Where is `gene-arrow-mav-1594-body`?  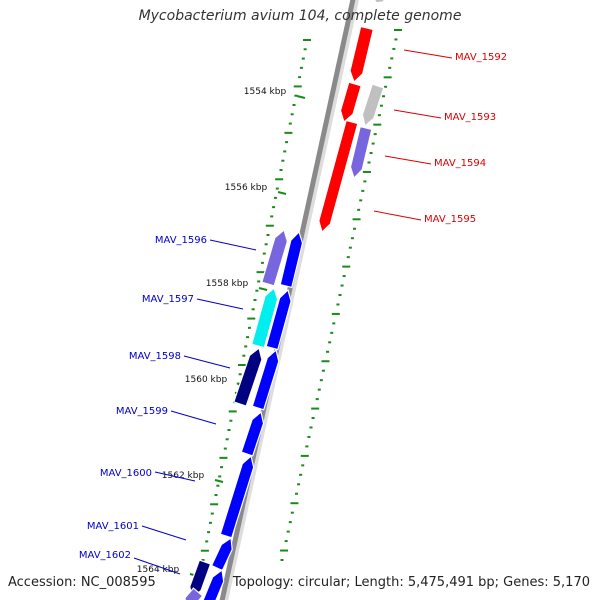 gene-arrow-mav-1594-body is located at coordinates (361, 152).